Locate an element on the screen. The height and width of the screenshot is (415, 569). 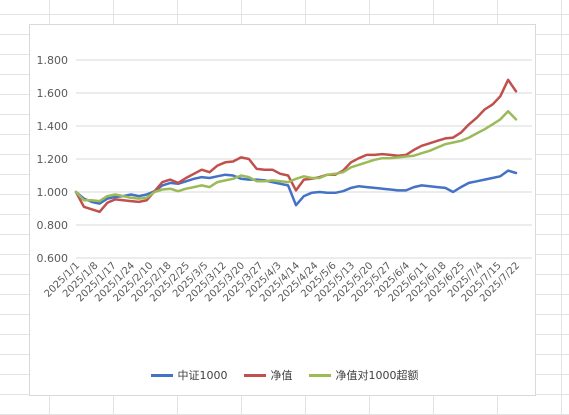
legend-label: 净值 is located at coordinates (281, 375).